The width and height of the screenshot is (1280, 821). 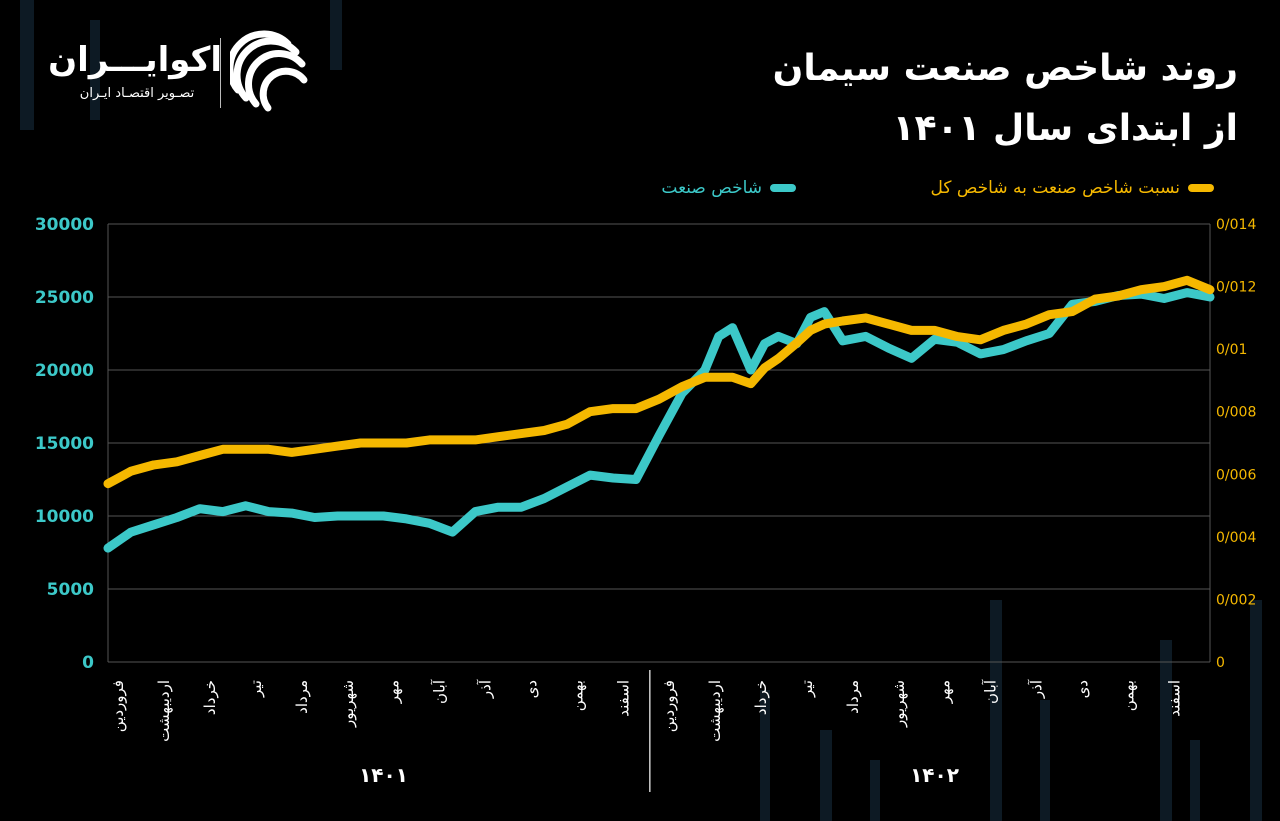 What do you see at coordinates (64, 444) in the screenshot?
I see `left-axis-tick-label: 15000` at bounding box center [64, 444].